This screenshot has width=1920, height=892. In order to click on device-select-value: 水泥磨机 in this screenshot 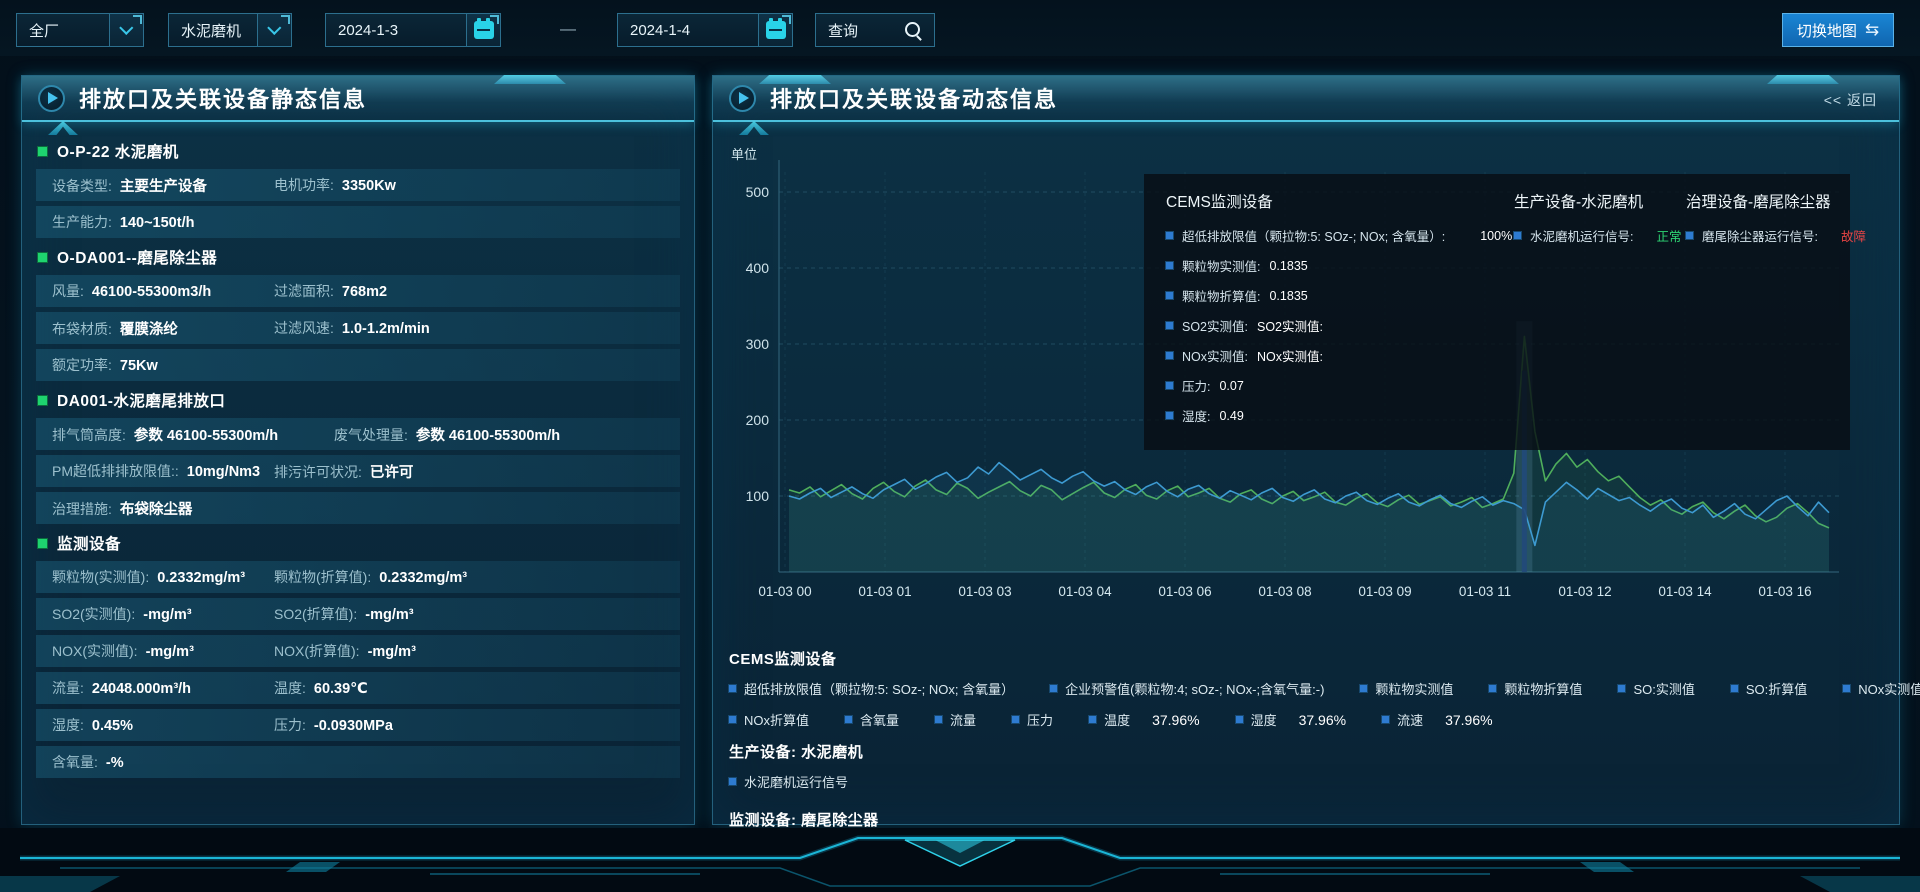, I will do `click(211, 31)`.